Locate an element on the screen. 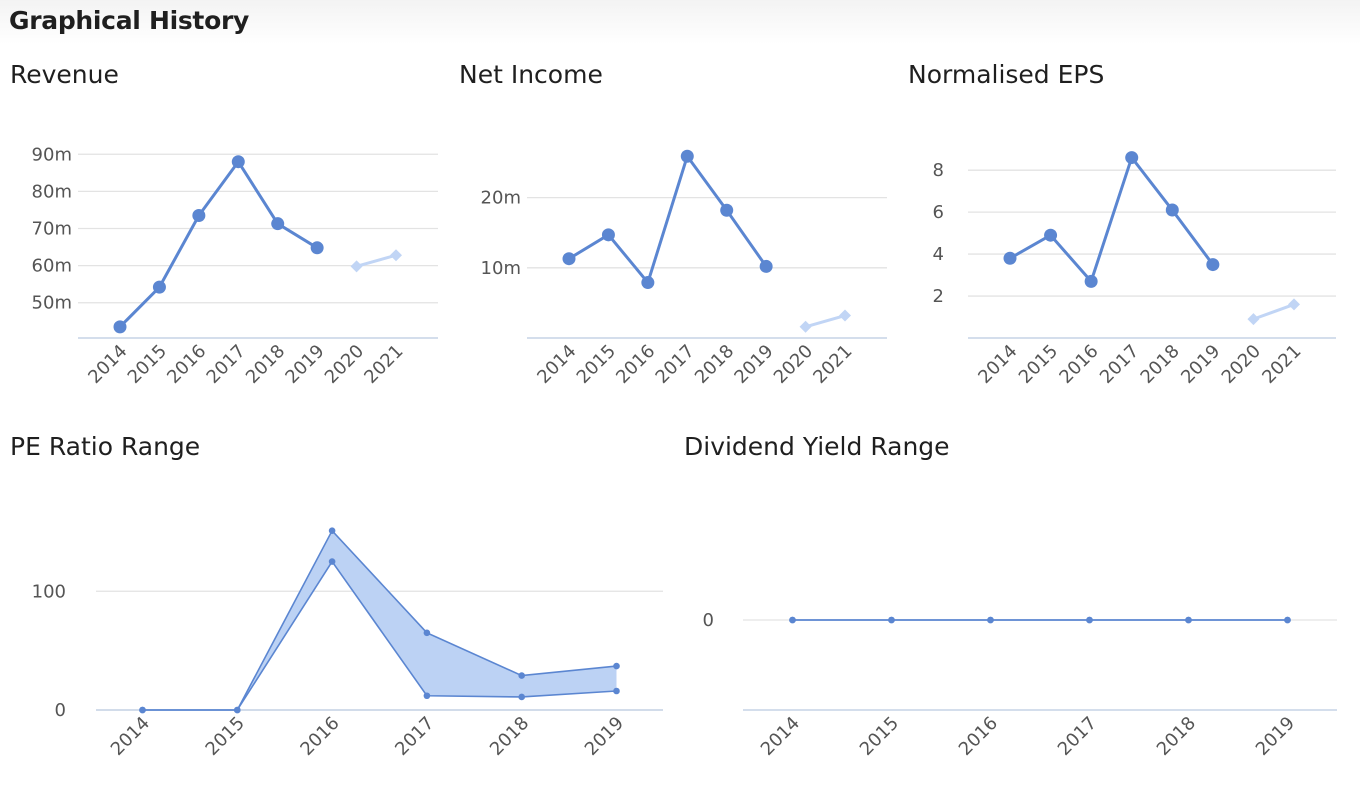 The height and width of the screenshot is (789, 1360). net-income-point-2016 is located at coordinates (648, 283).